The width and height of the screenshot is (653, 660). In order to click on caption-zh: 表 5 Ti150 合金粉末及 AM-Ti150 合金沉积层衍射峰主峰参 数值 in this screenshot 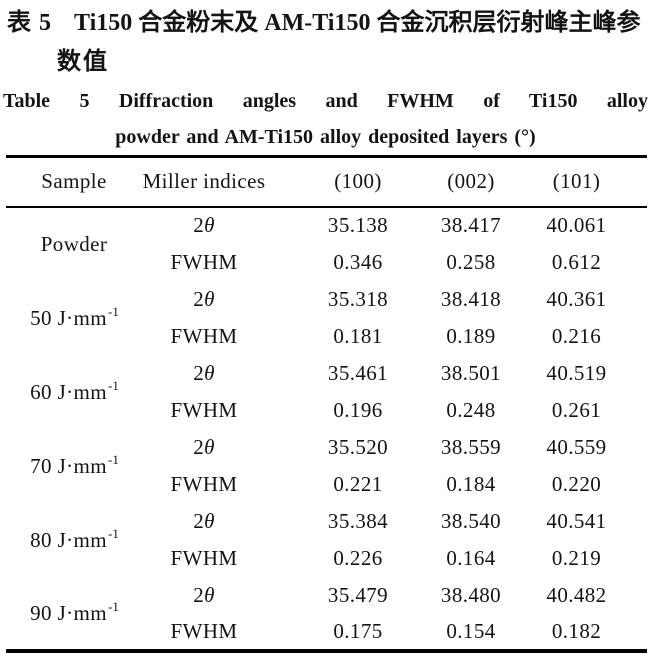, I will do `click(326, 40)`.